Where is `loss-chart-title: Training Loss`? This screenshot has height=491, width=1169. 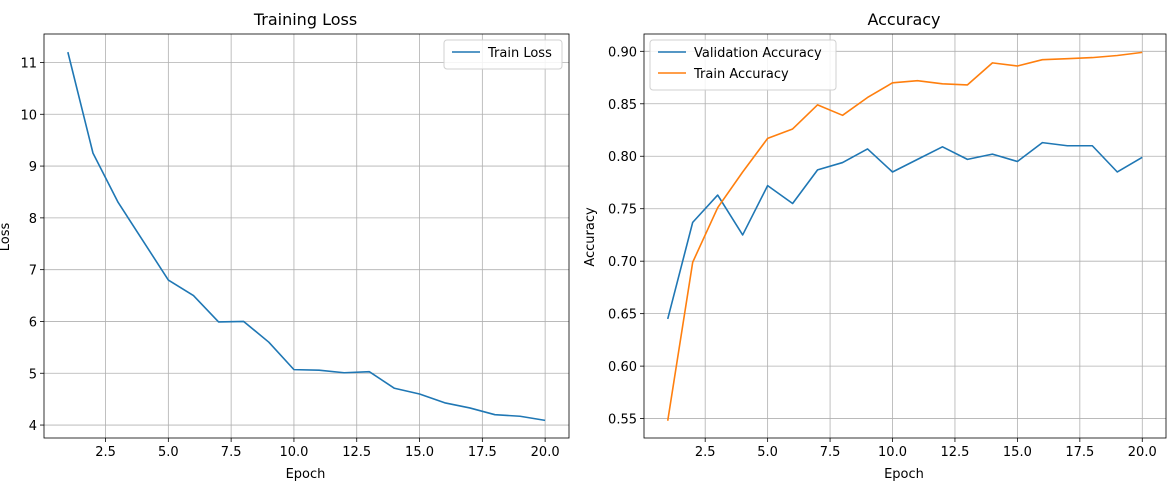 loss-chart-title: Training Loss is located at coordinates (305, 19).